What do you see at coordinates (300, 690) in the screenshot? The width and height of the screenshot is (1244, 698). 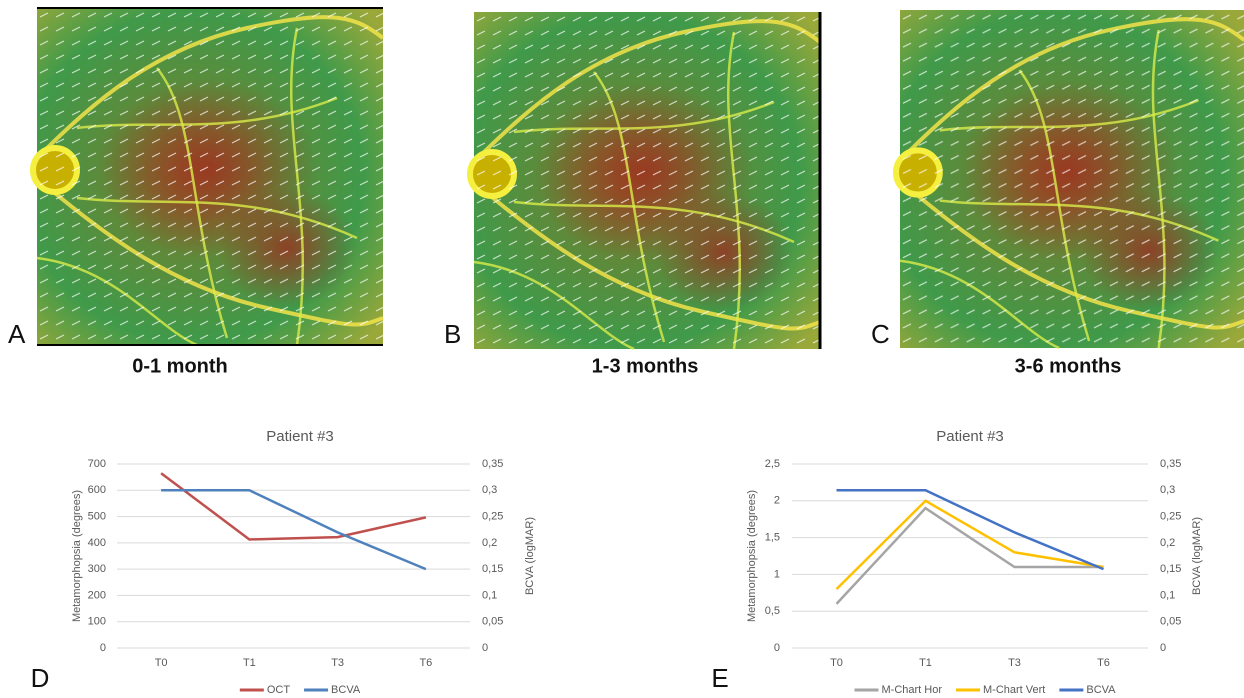 I see `legend: OCT BCVA` at bounding box center [300, 690].